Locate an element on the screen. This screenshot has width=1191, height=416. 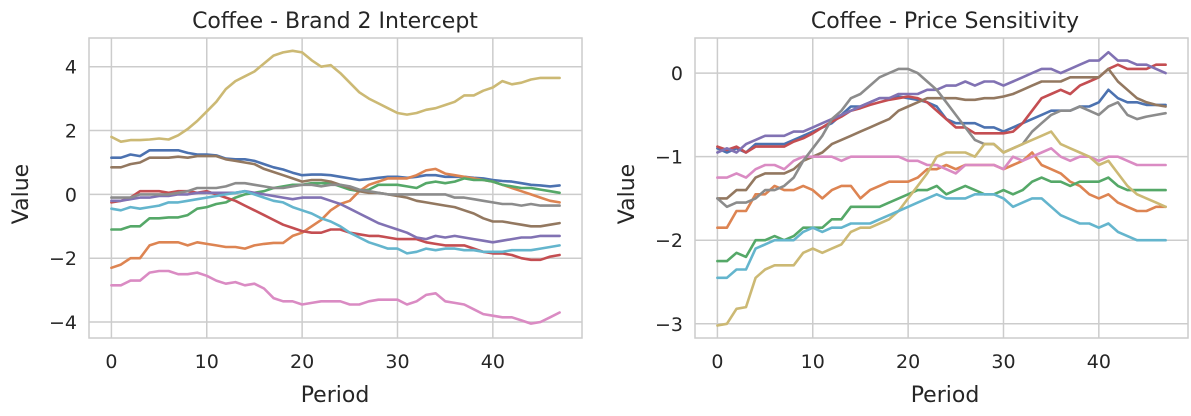
y-tick-label: −3 is located at coordinates (669, 325).